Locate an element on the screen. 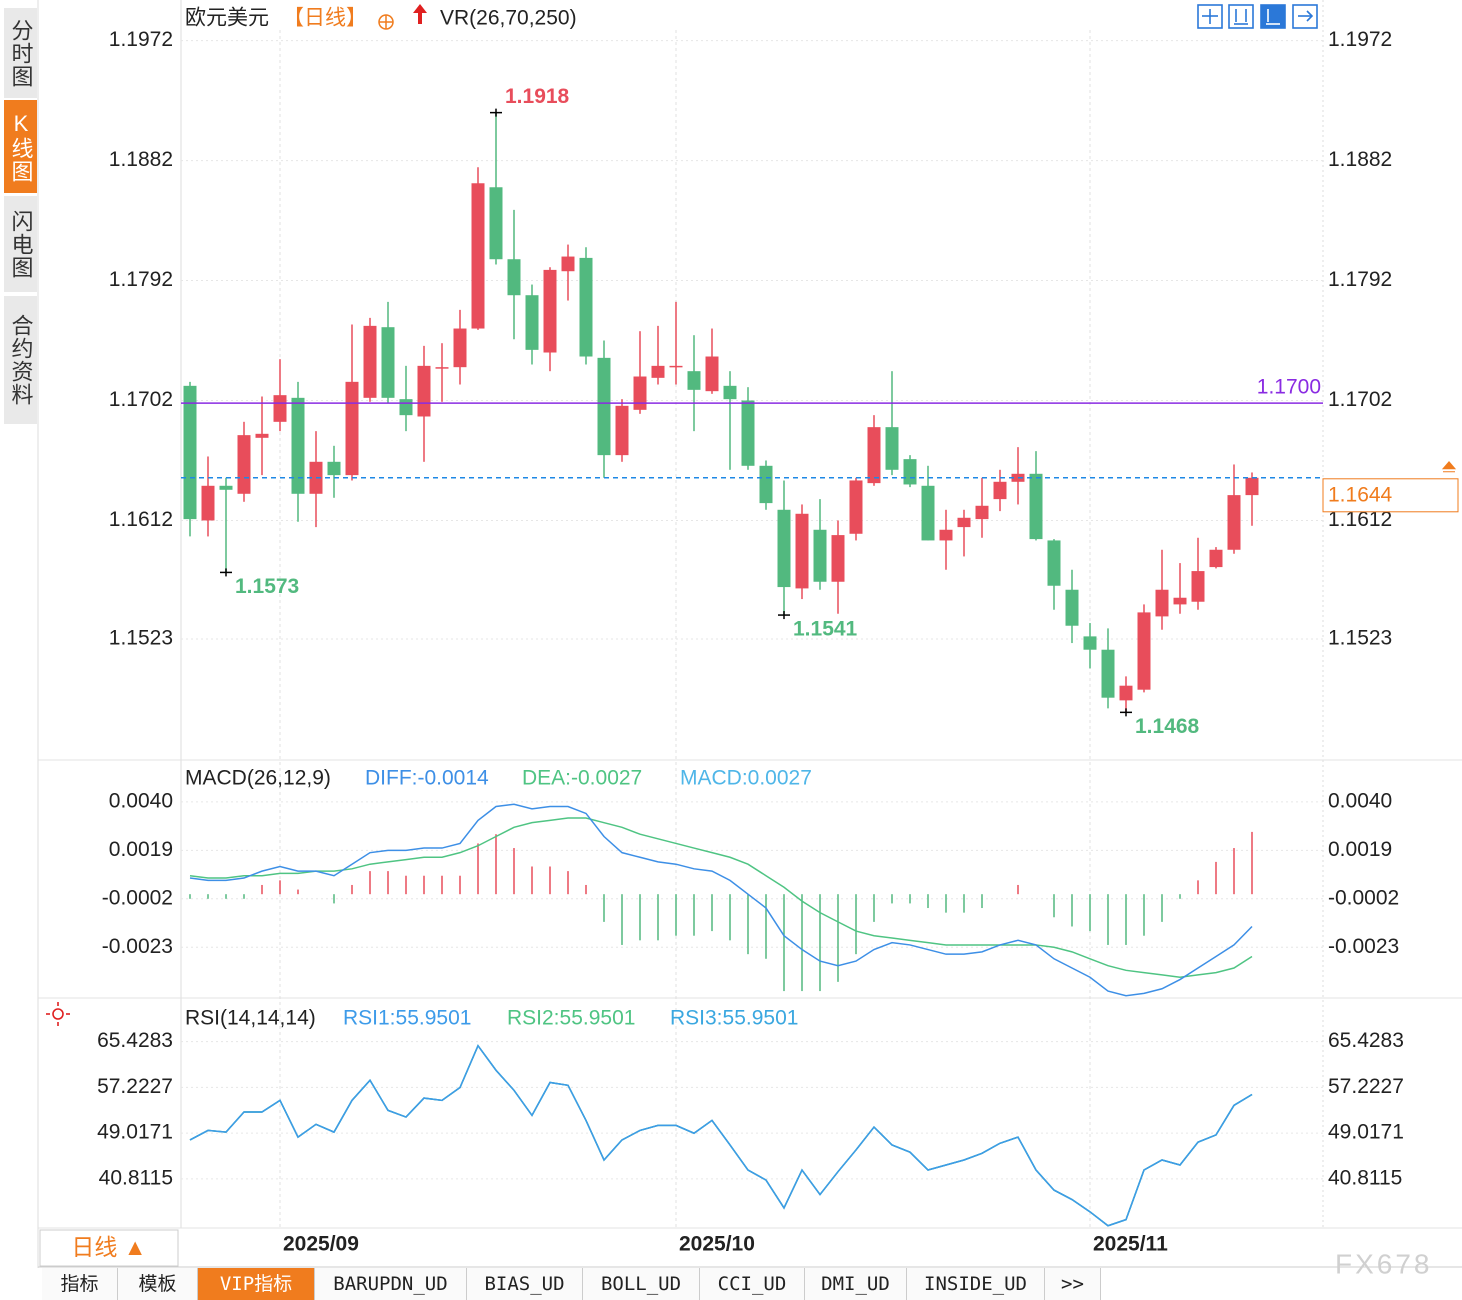  sidebar-tab: 合约资料 is located at coordinates (20, 361).